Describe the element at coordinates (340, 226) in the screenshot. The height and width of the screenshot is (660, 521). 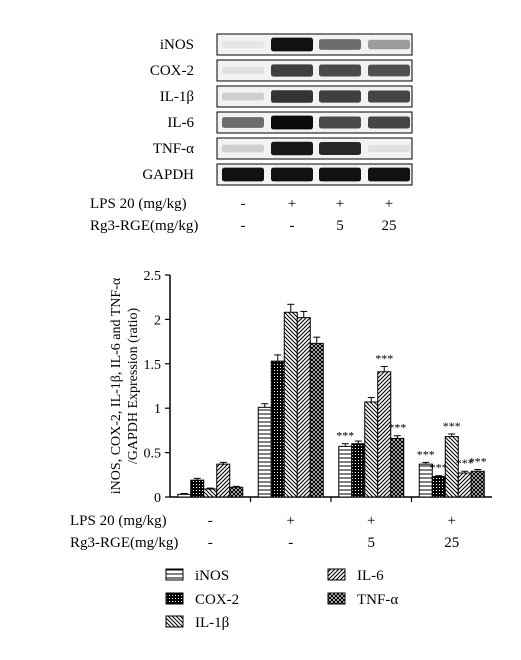
I see `blot-condition-value: 5` at that location.